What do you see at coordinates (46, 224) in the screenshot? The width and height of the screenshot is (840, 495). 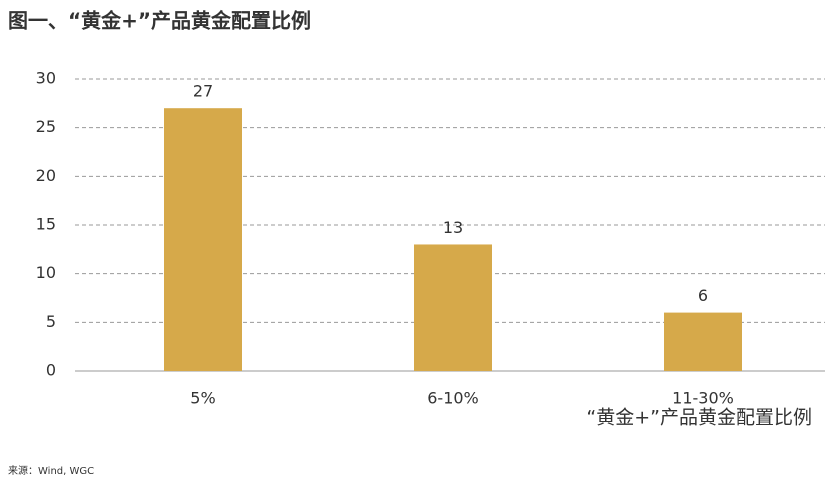 I see `y-tick-label: 15` at bounding box center [46, 224].